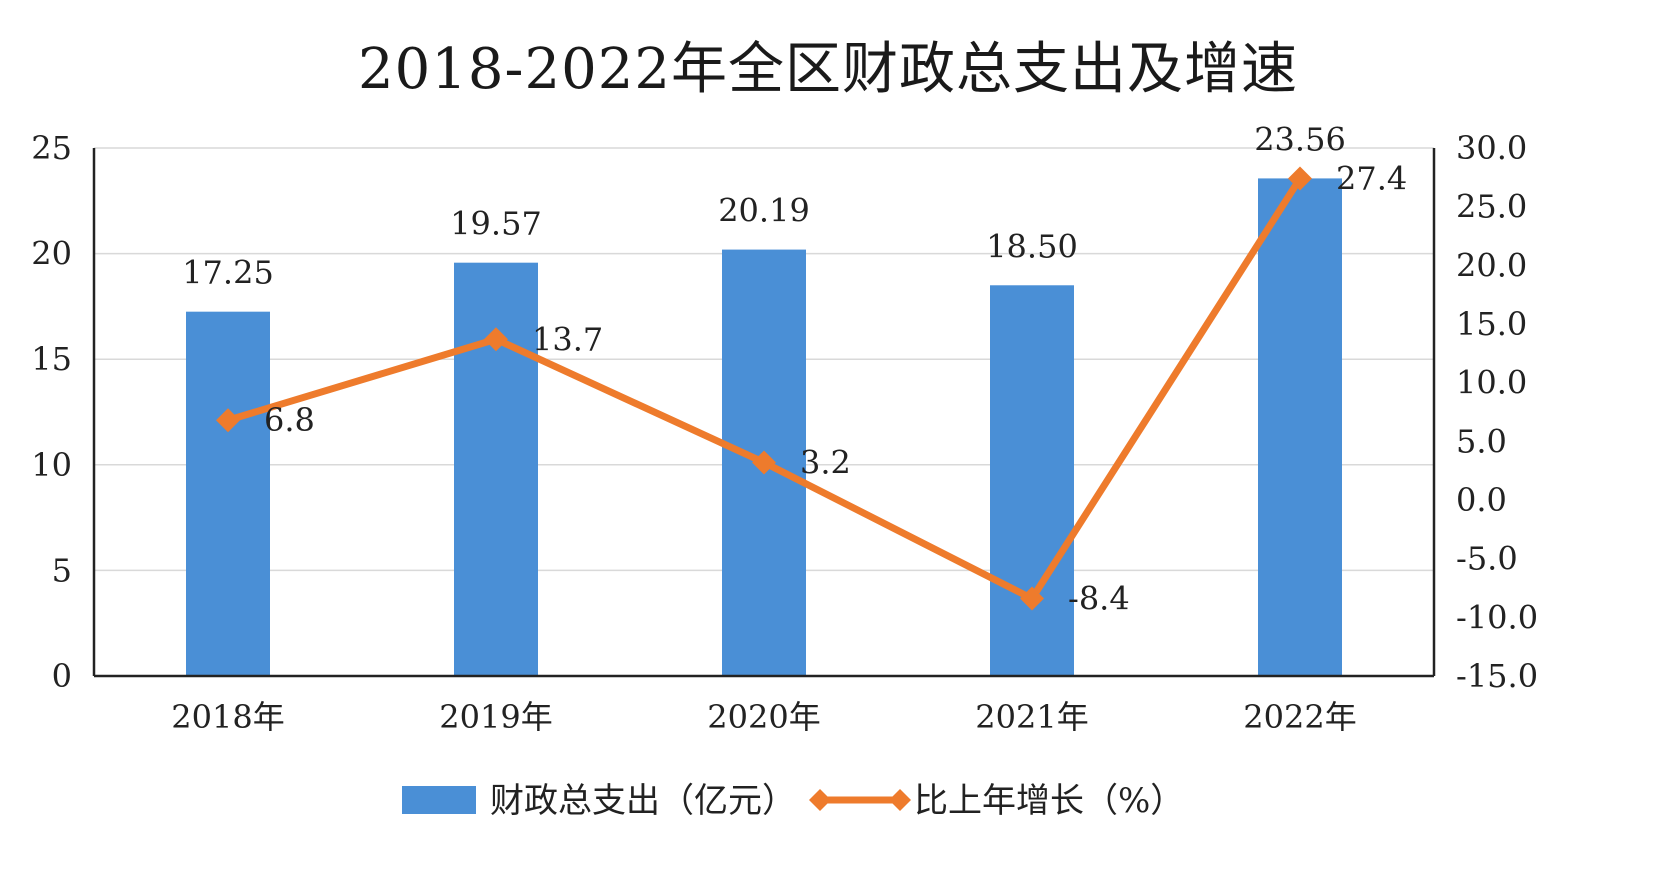  What do you see at coordinates (1497, 617) in the screenshot?
I see `y-right-tick-label: -10.0` at bounding box center [1497, 617].